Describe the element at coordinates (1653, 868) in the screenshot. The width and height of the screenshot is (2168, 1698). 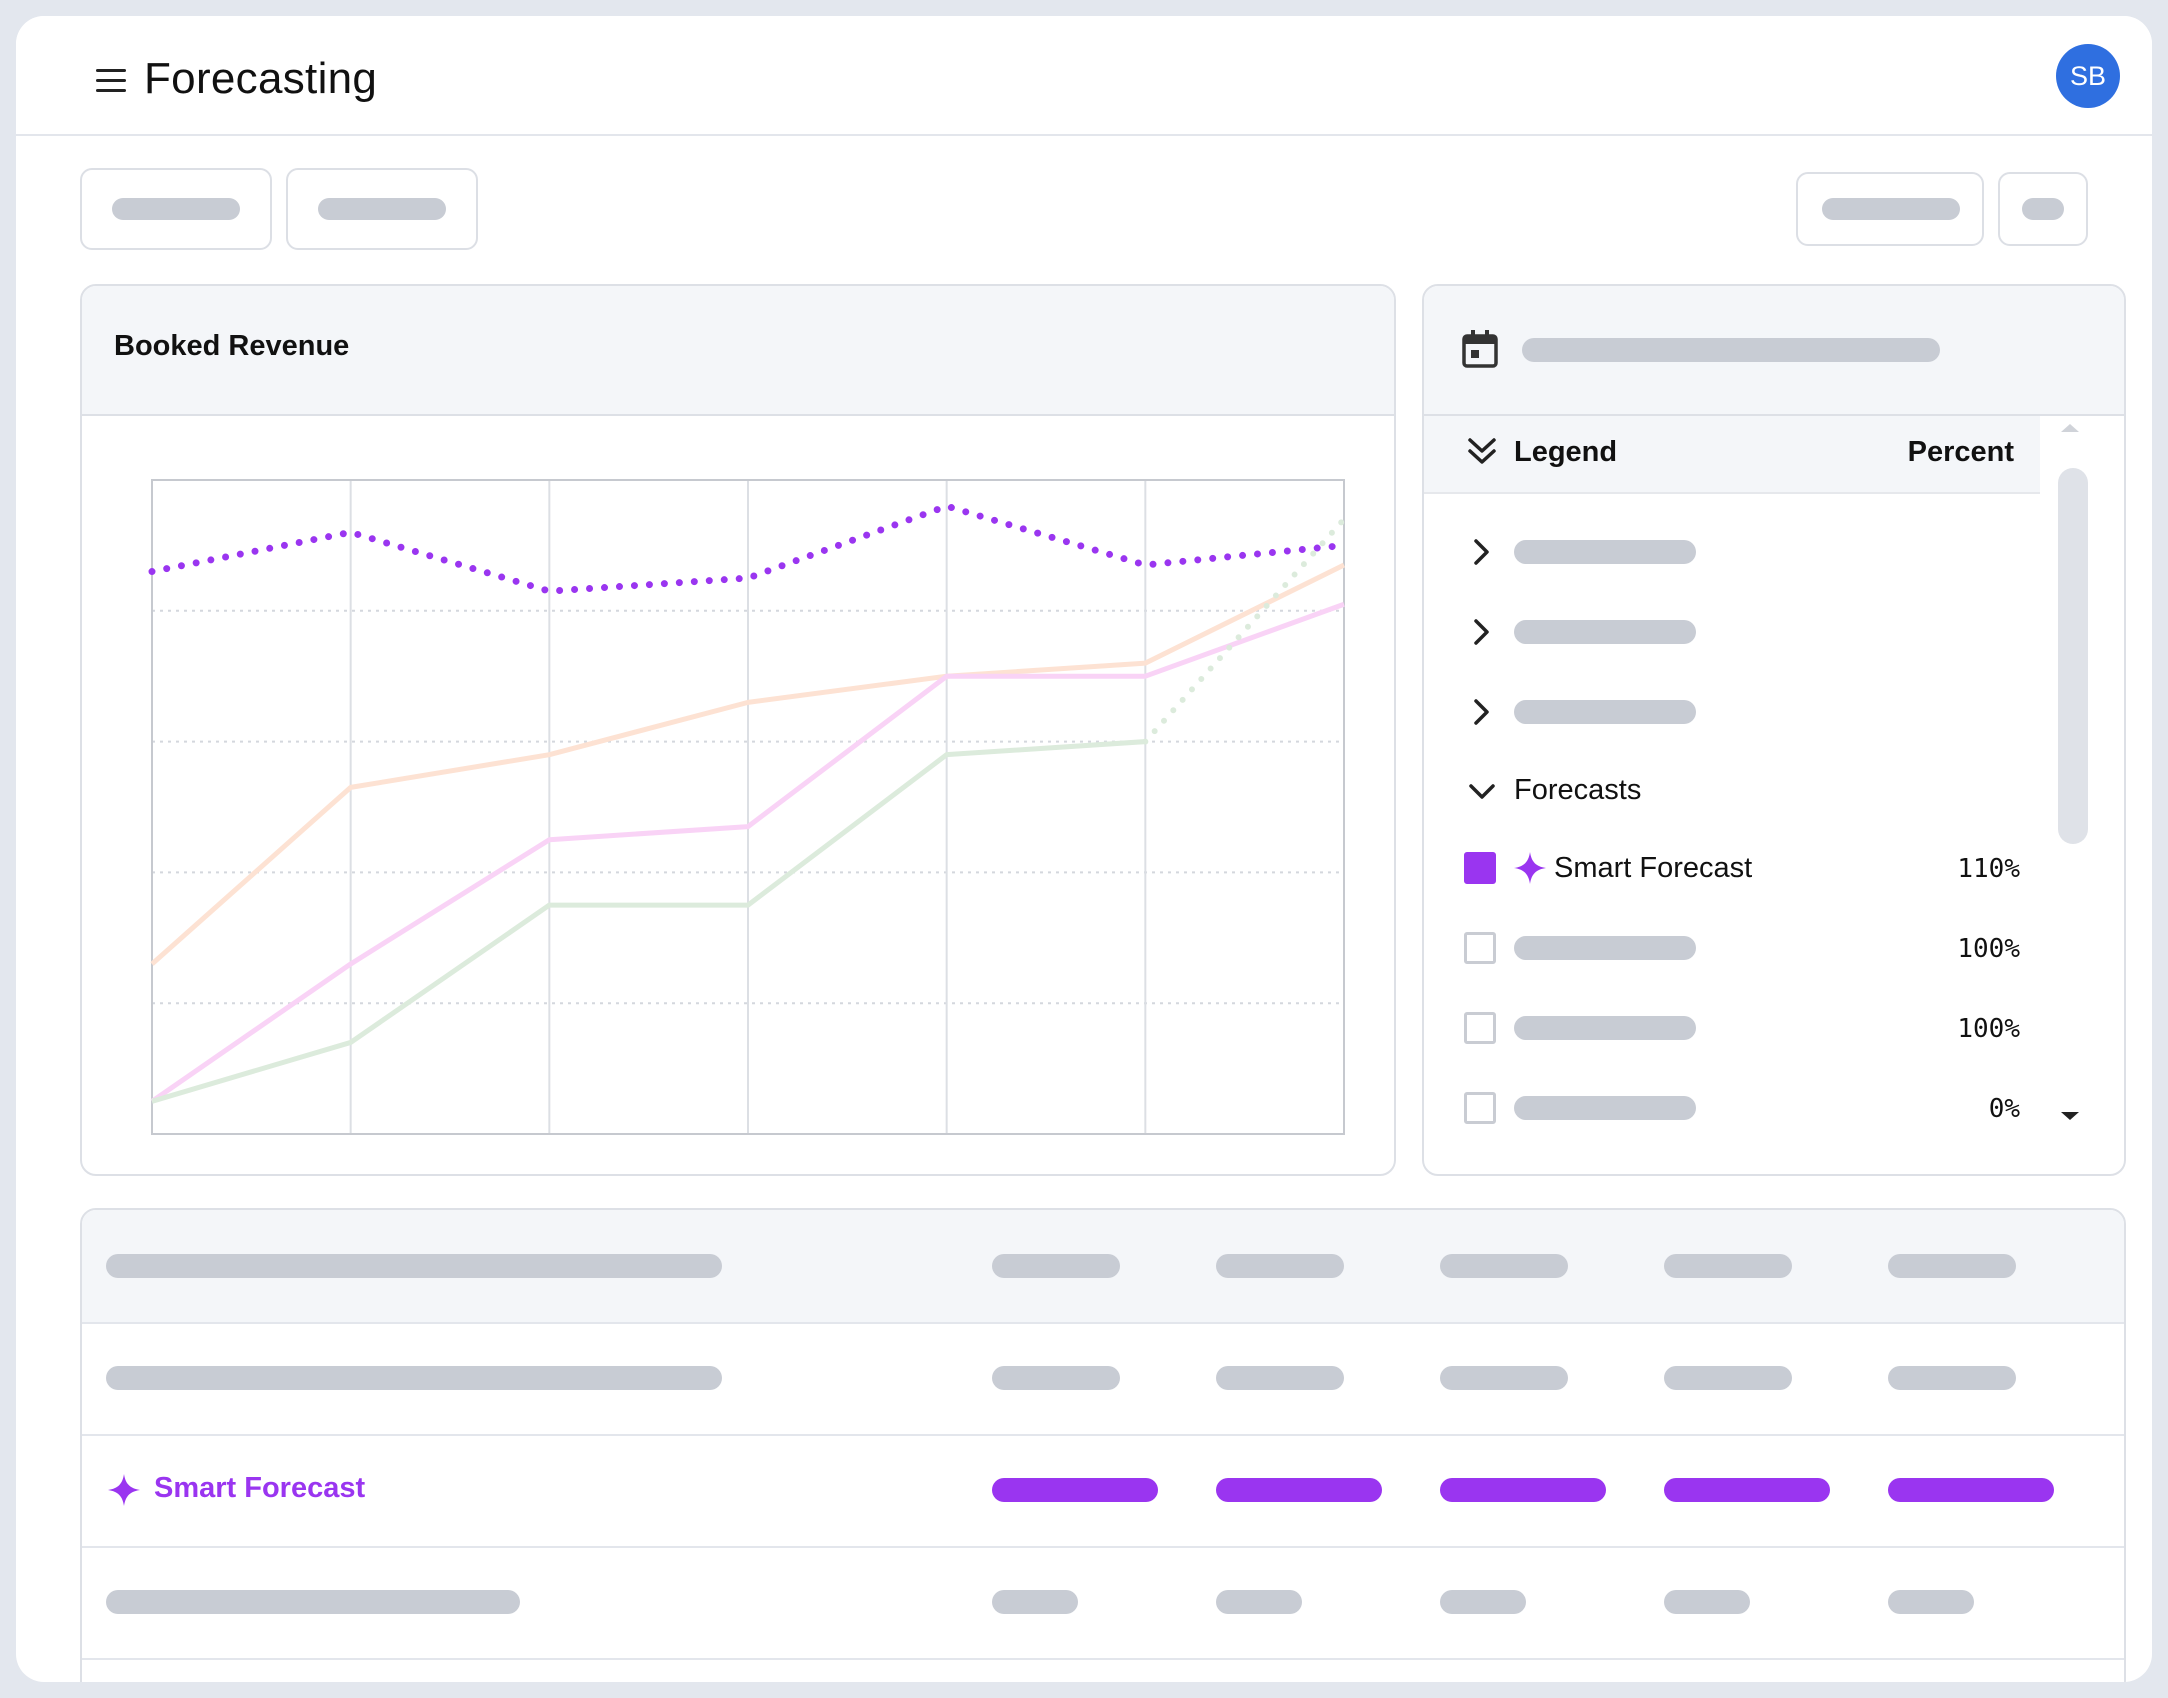
I see `legend-item-label: Smart Forecast` at that location.